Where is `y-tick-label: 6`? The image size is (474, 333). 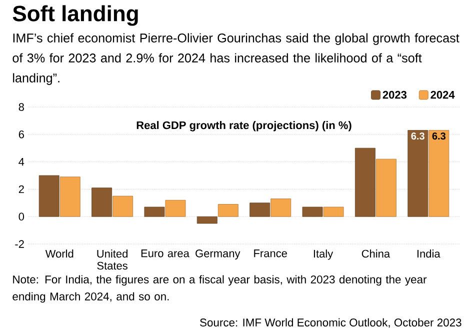
y-tick-label: 6 is located at coordinates (21, 134).